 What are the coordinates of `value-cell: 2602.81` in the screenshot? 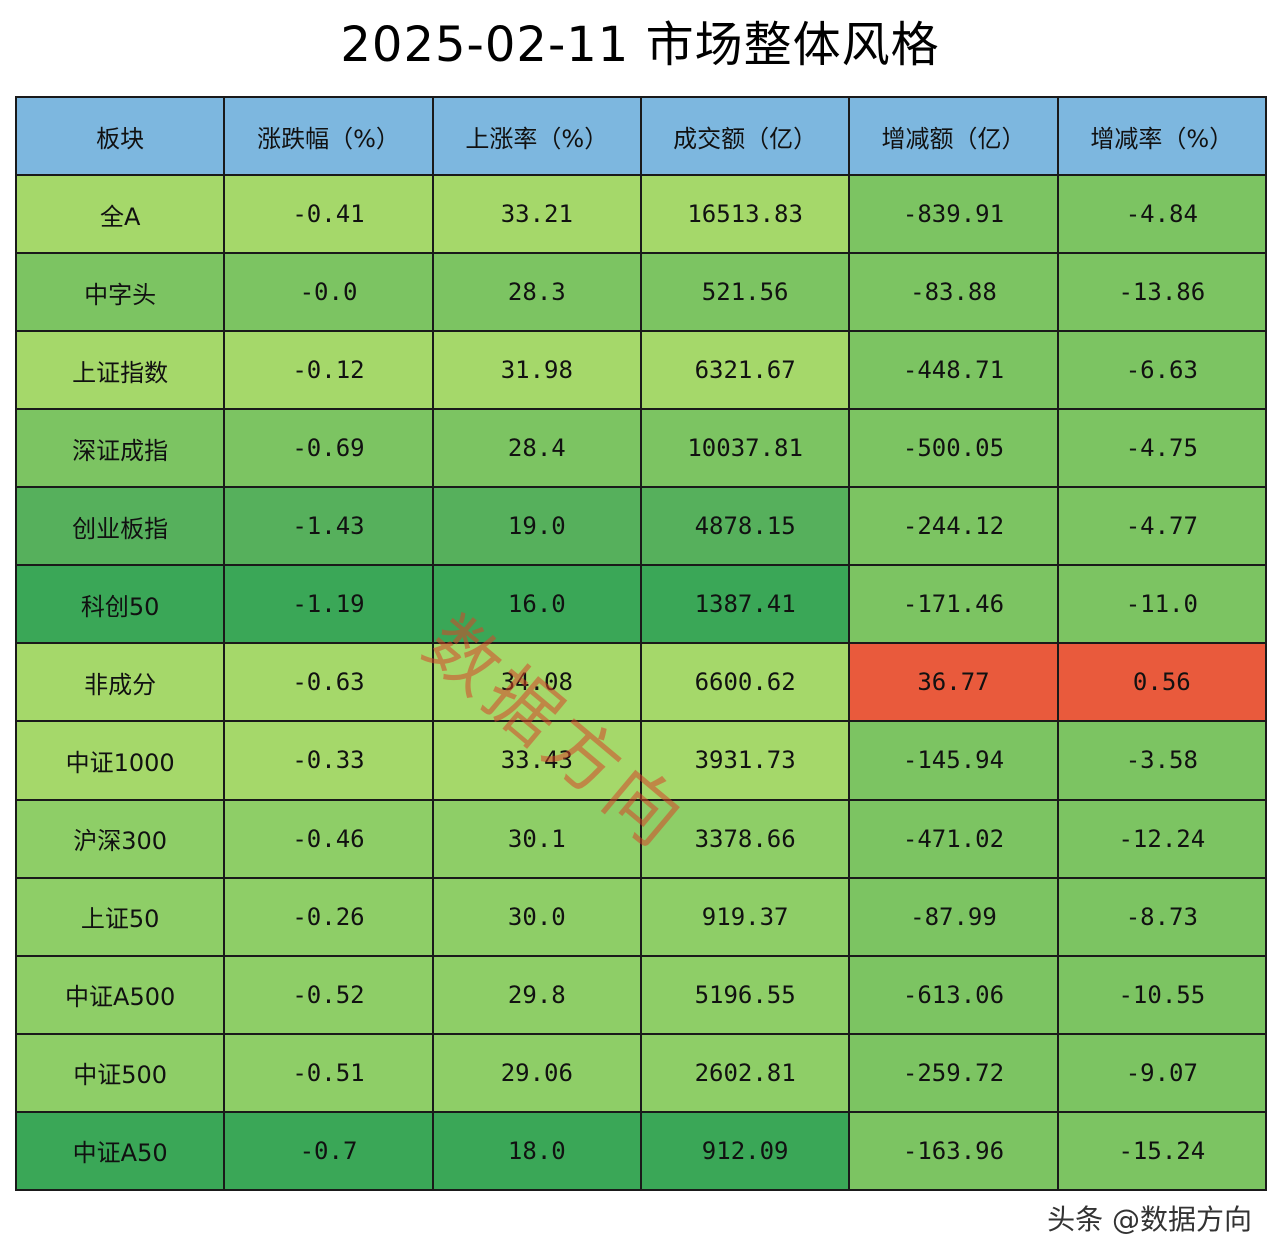 It's located at (745, 1072).